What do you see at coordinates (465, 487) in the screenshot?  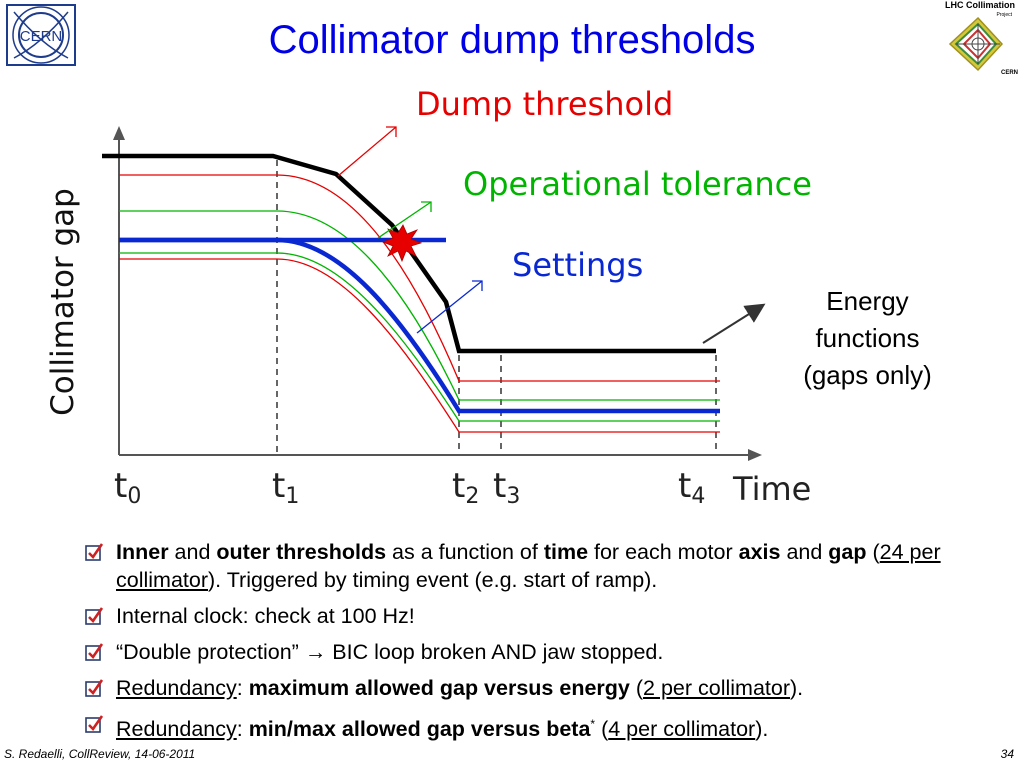 I see `tick-t2: t2` at bounding box center [465, 487].